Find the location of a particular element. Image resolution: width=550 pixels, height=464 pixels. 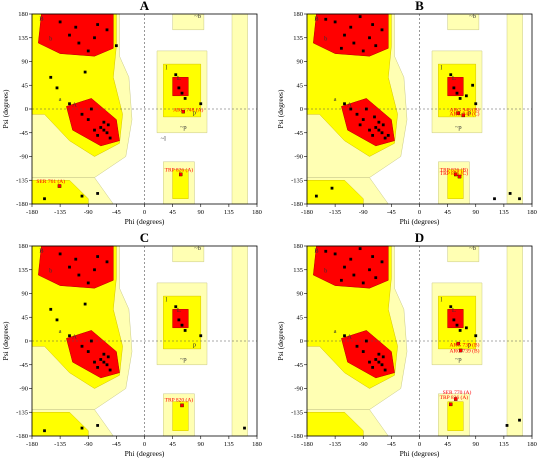

x-tick-label: 135 is located at coordinates (504, 444).